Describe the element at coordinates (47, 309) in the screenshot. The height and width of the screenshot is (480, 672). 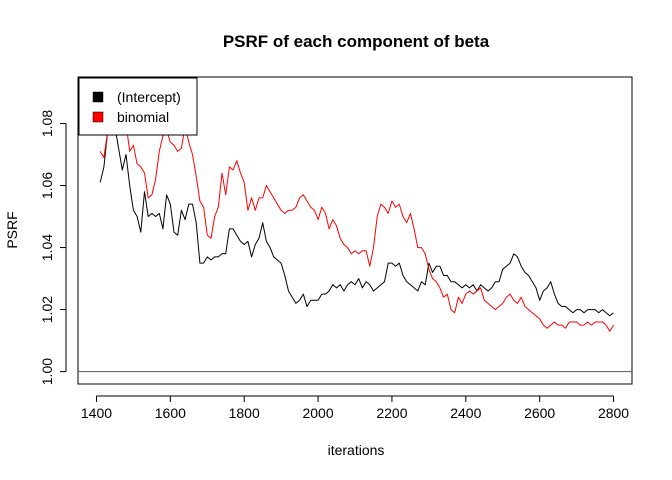
I see `y-tick-label: 1.02` at that location.